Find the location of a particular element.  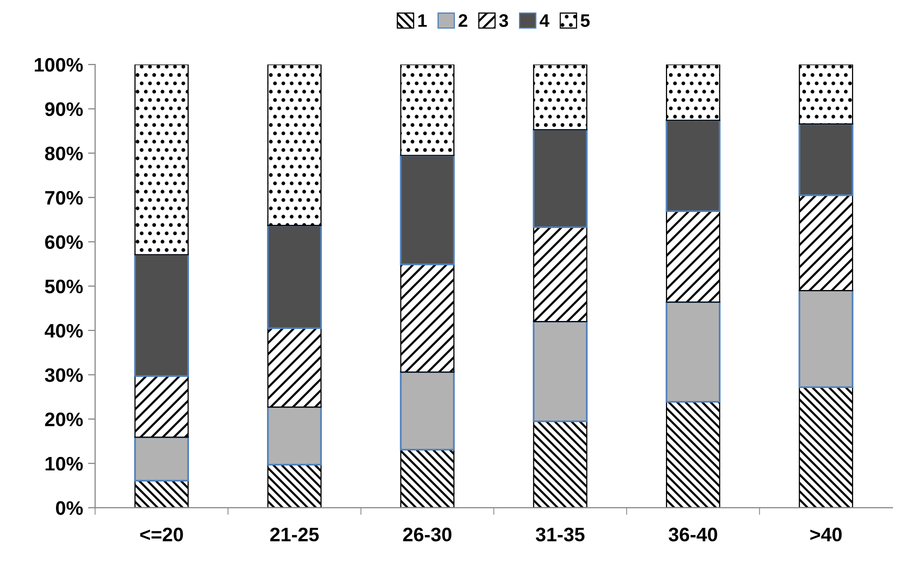

y-tick-label: 70% is located at coordinates (64, 197).